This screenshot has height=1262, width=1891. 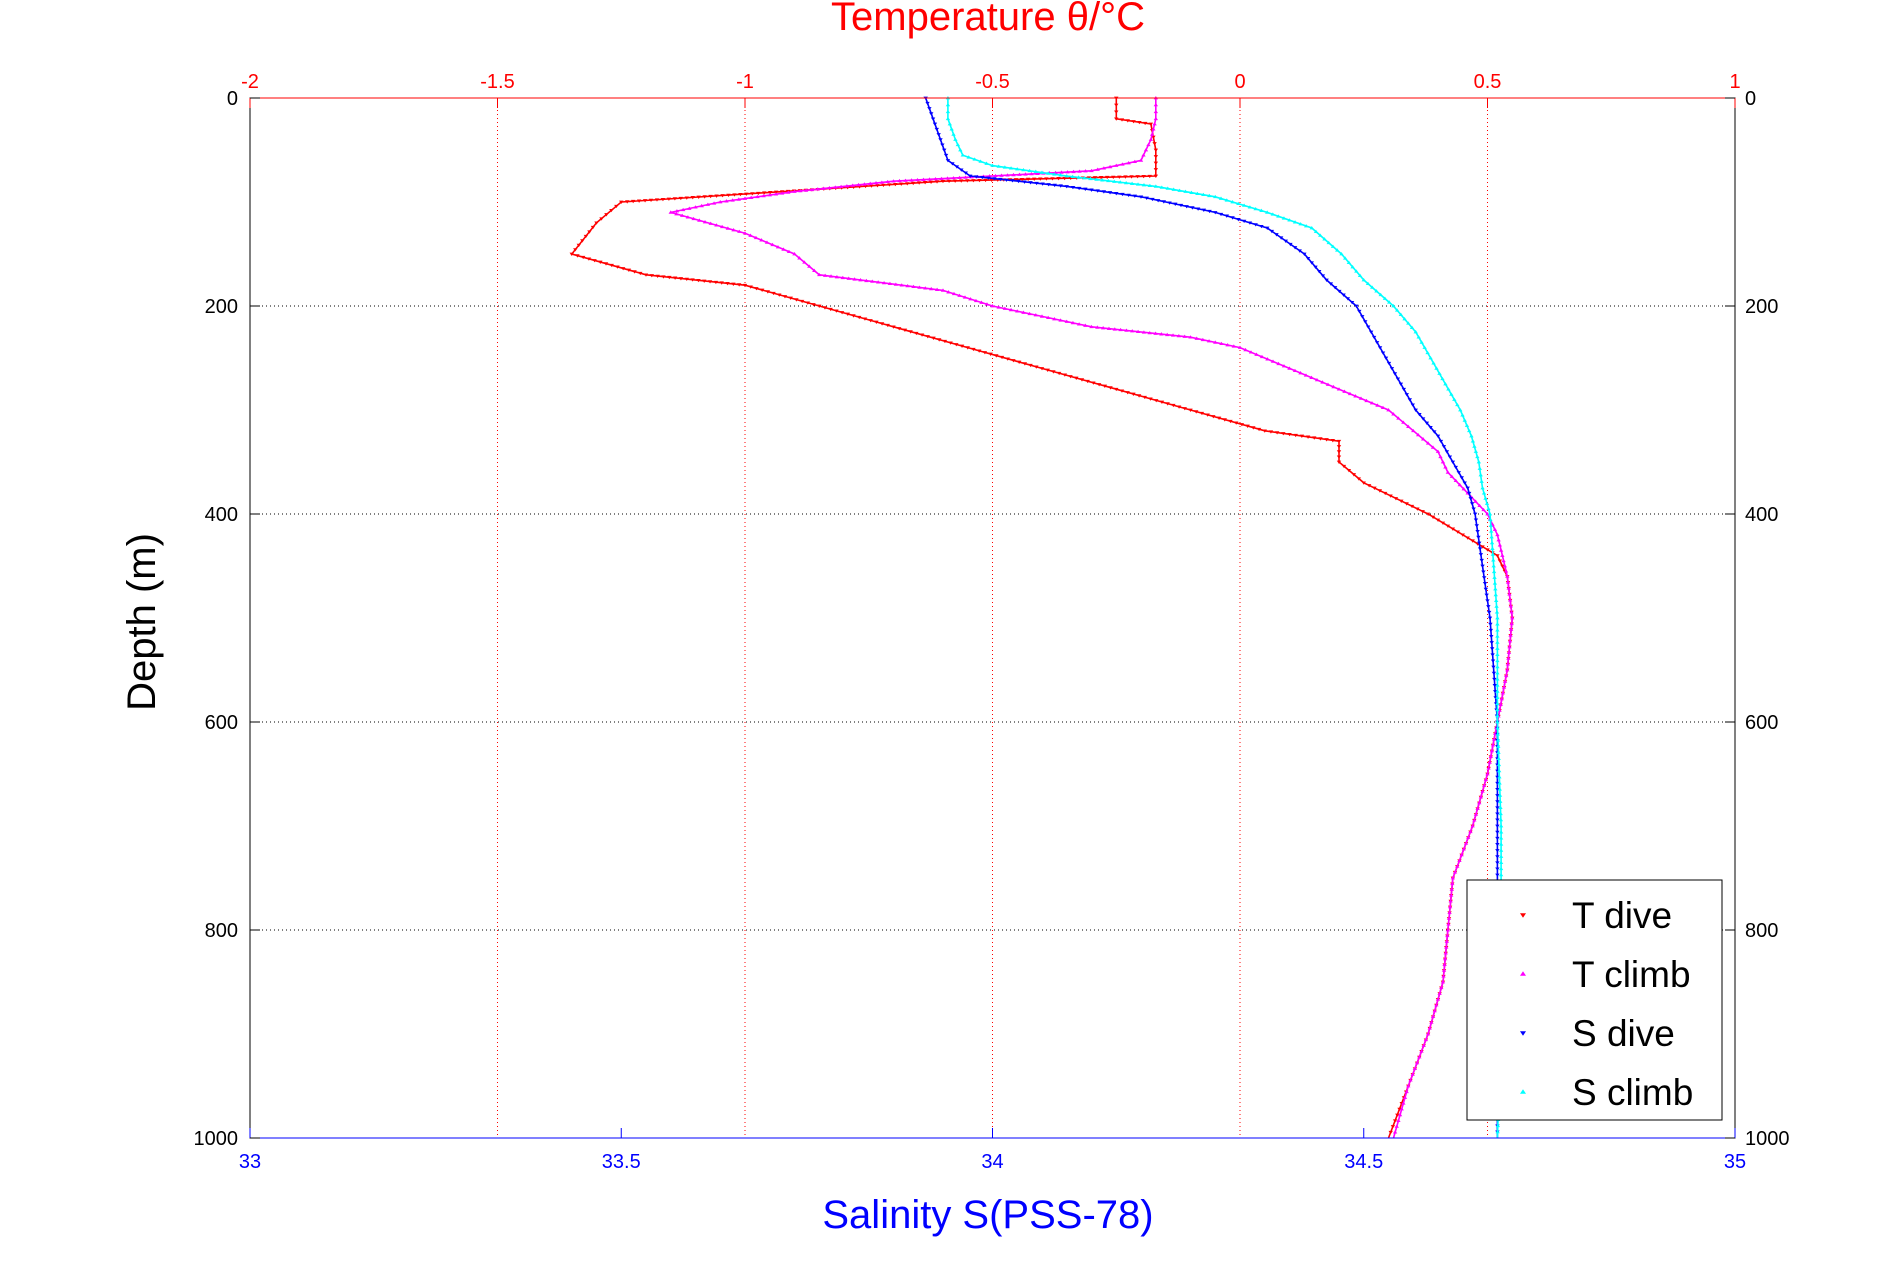 What do you see at coordinates (250, 82) in the screenshot?
I see `temp-tick-label: -2` at bounding box center [250, 82].